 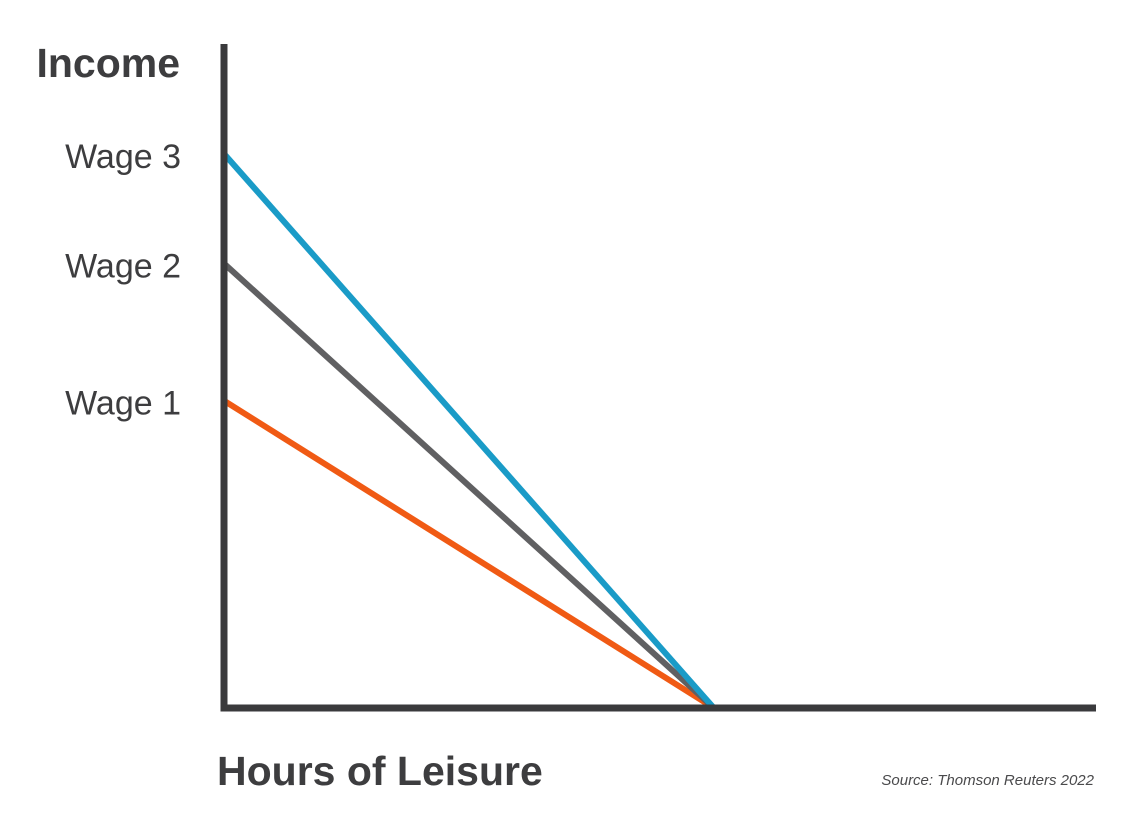 I want to click on y-axis-title: Income, so click(x=108, y=63).